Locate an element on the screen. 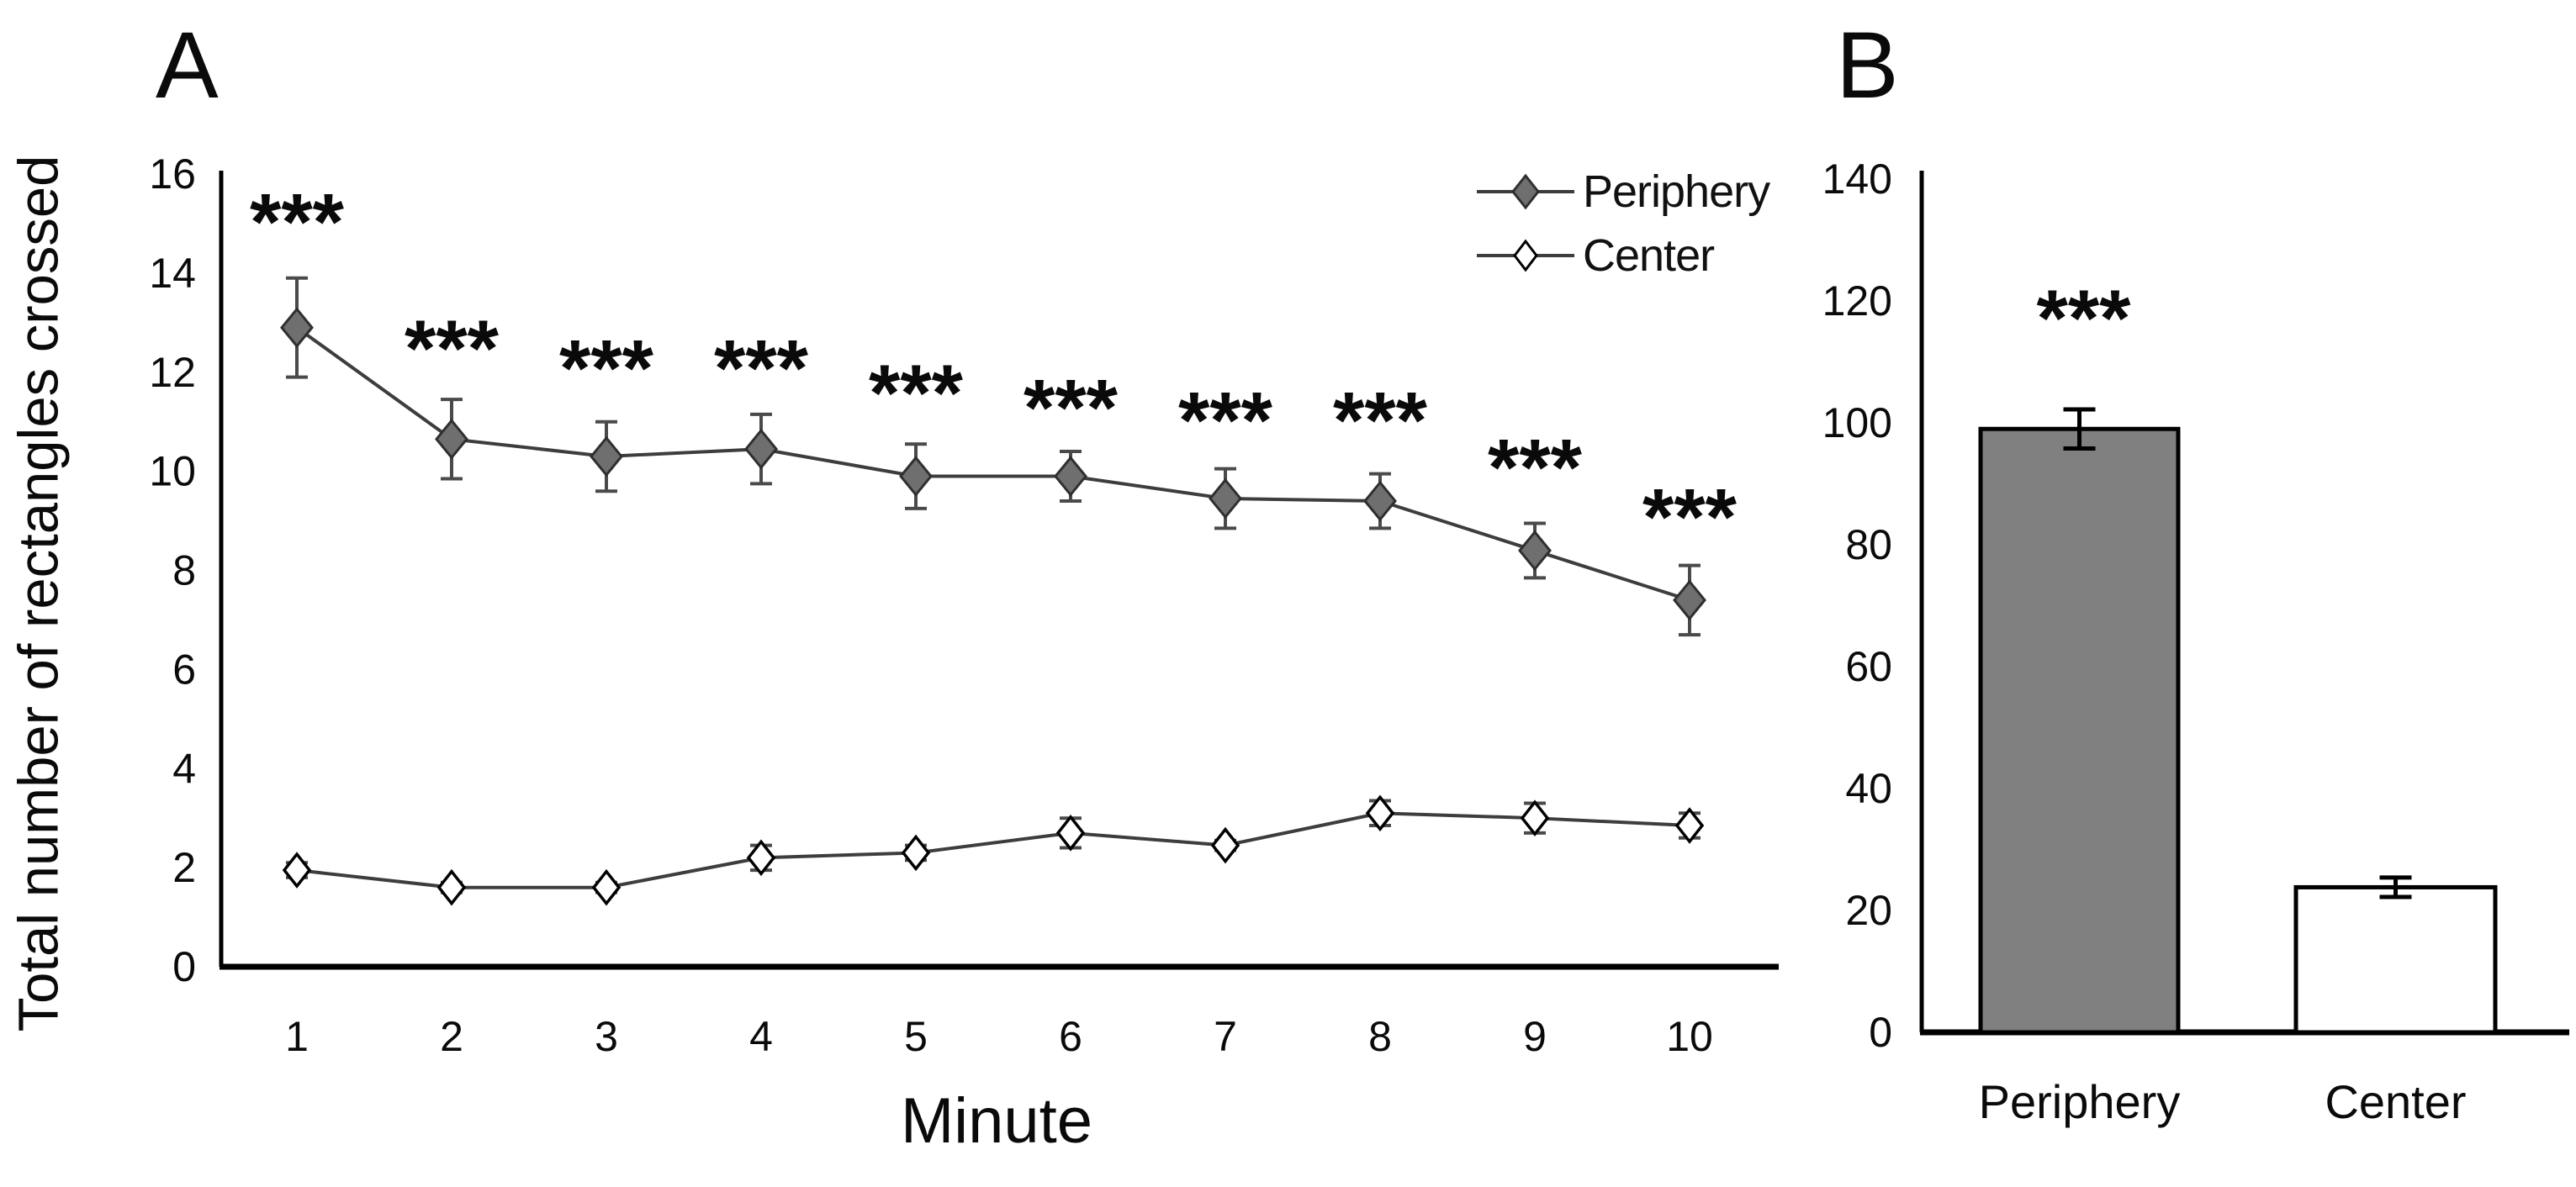  legend: Periphery Center is located at coordinates (1623, 231).